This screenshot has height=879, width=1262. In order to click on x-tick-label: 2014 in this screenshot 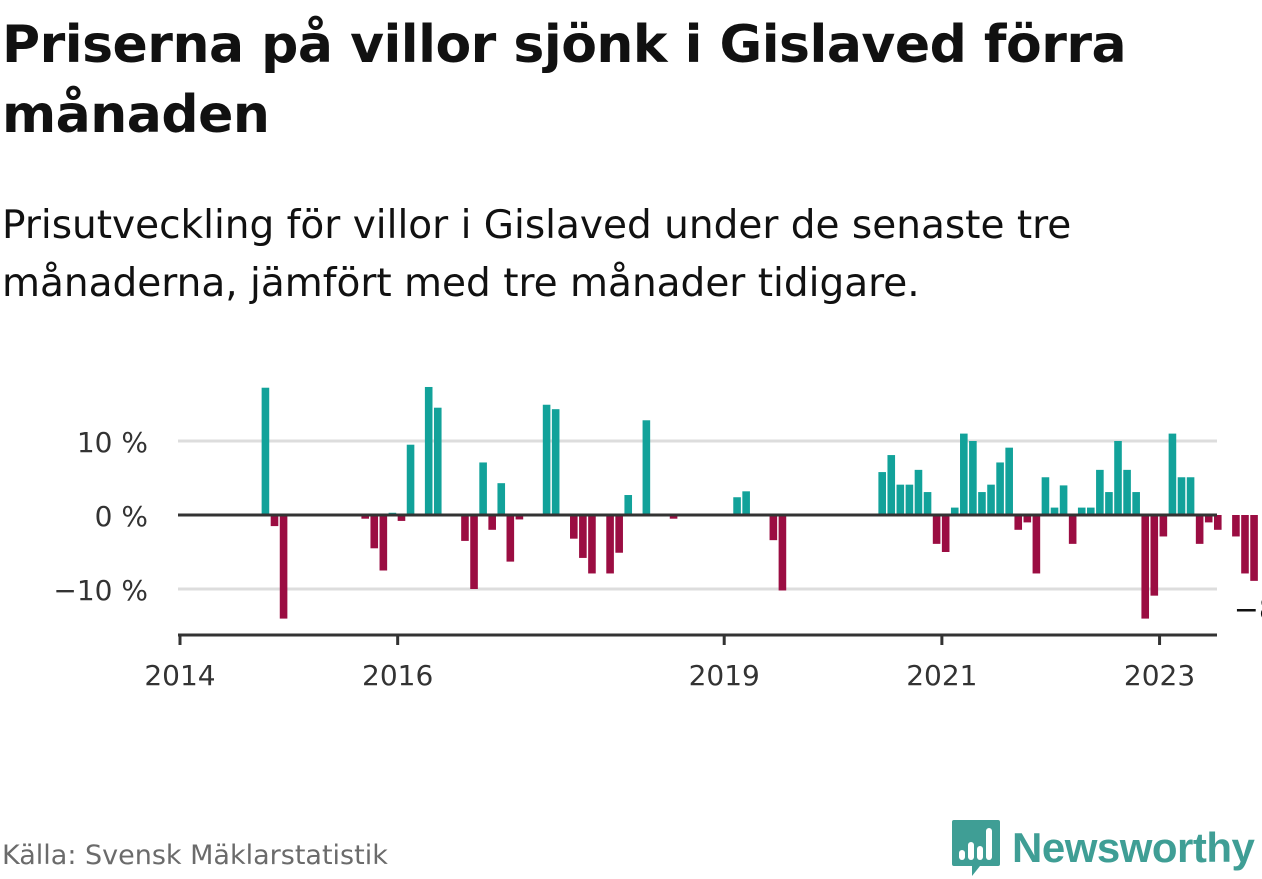, I will do `click(179, 675)`.